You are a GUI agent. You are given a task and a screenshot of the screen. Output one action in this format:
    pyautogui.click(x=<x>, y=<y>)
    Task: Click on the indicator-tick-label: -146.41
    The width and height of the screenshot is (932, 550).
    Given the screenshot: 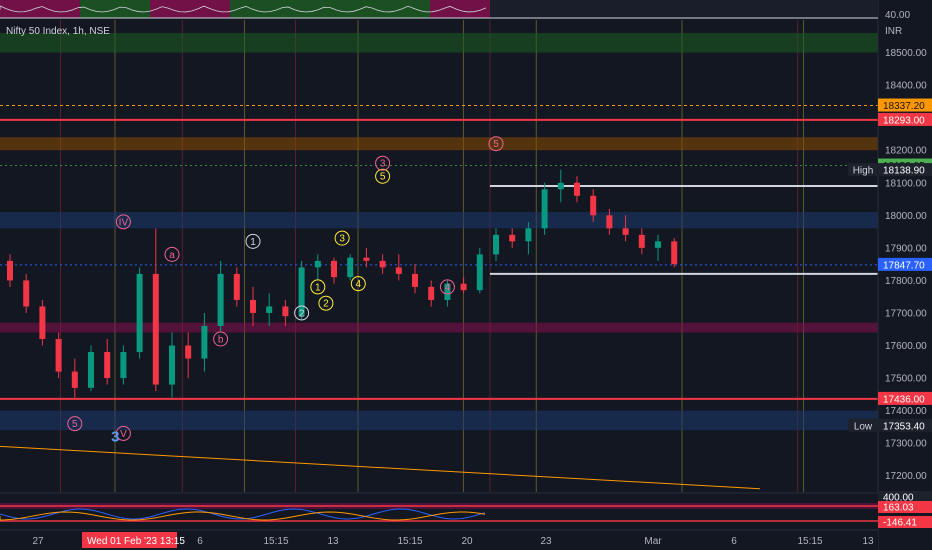 What is the action you would take?
    pyautogui.click(x=900, y=523)
    